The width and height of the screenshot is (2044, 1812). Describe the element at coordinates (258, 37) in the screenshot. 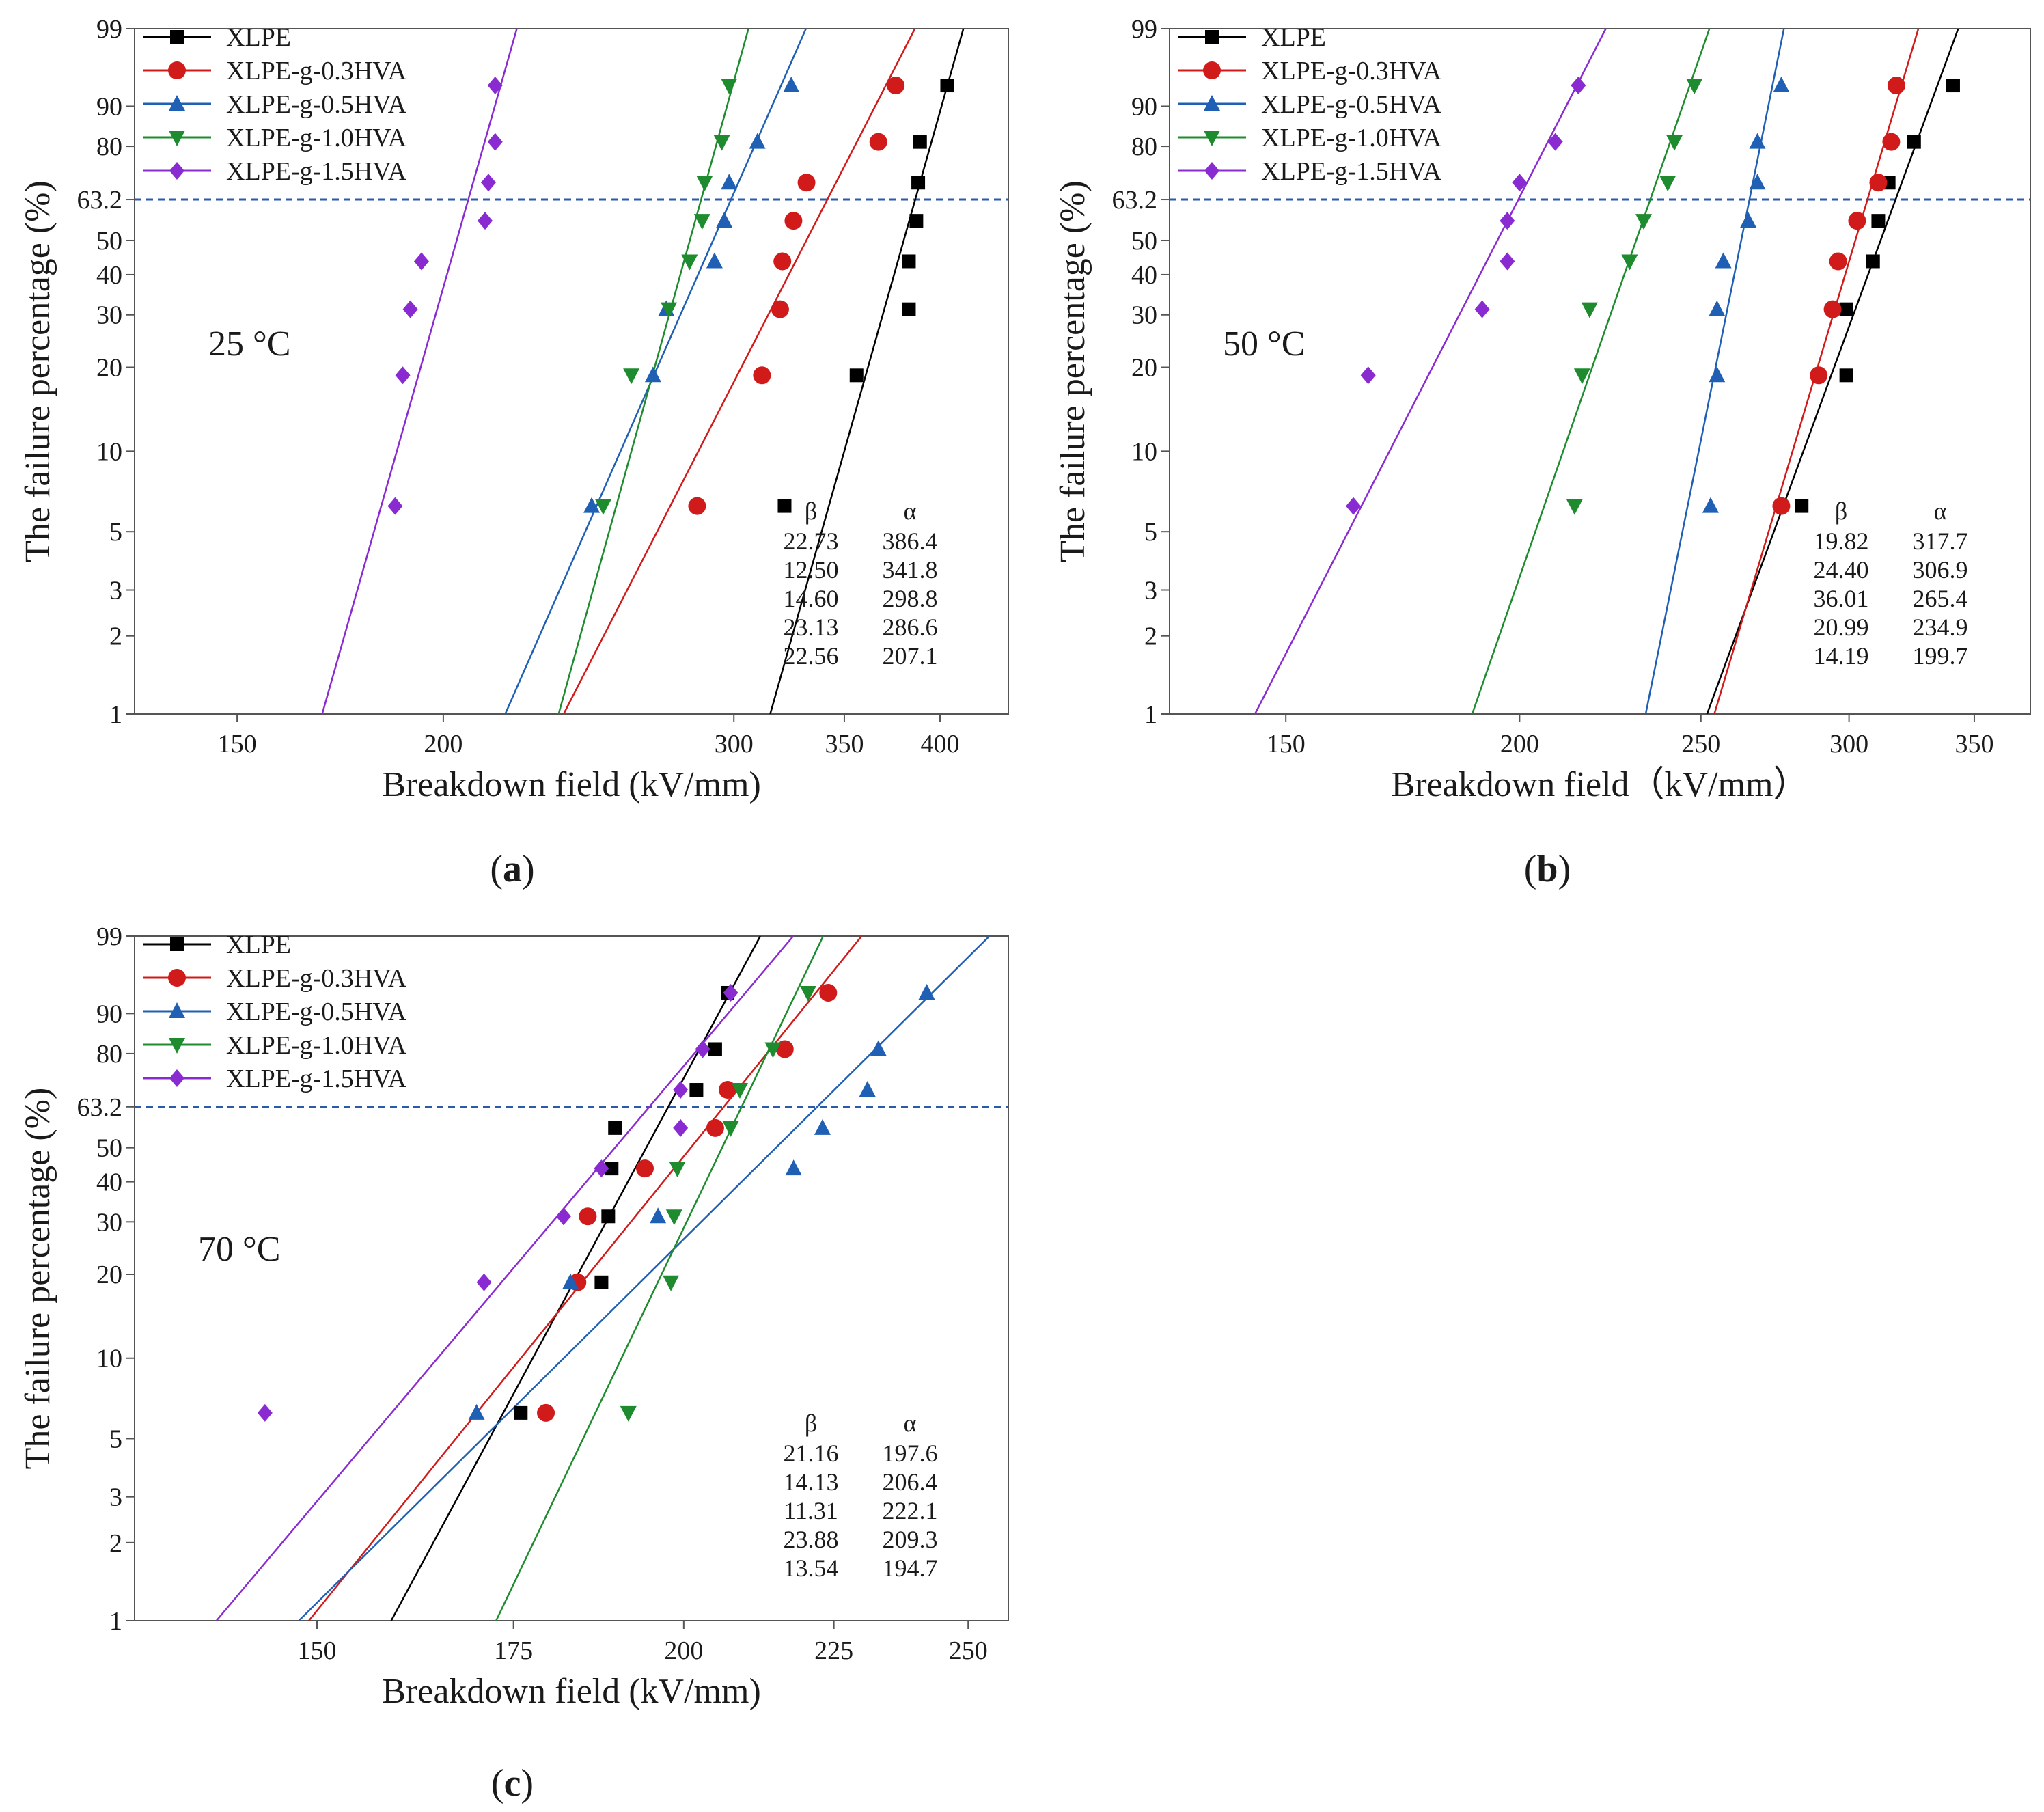

I see `legend-label: XLPE` at that location.